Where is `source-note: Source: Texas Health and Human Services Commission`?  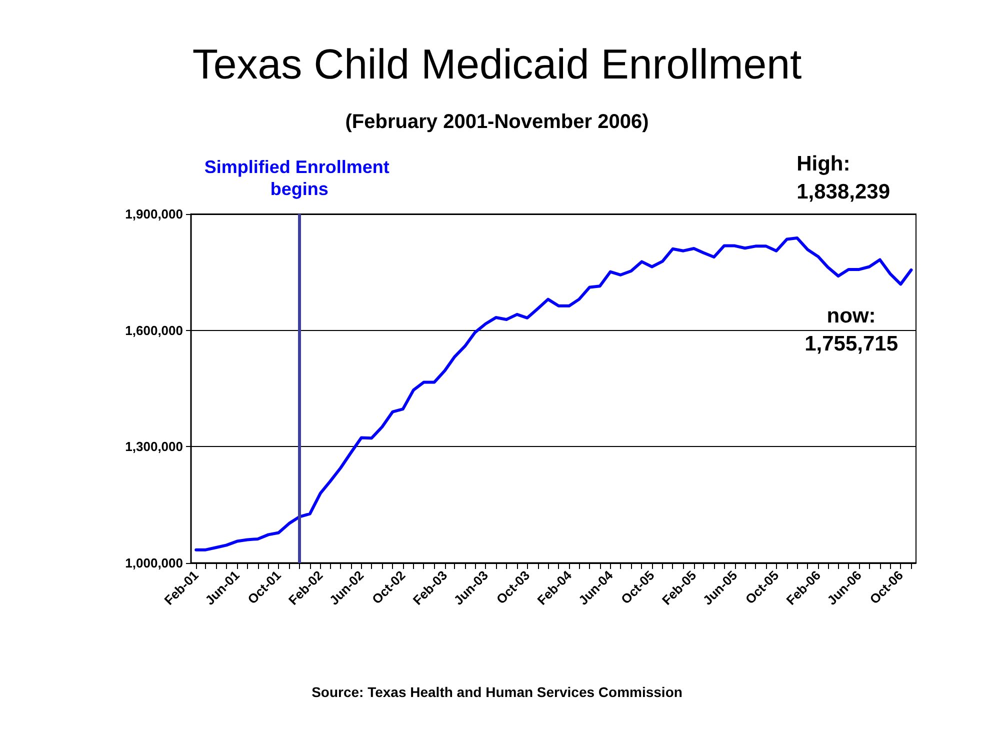
source-note: Source: Texas Health and Human Services Commission is located at coordinates (497, 692).